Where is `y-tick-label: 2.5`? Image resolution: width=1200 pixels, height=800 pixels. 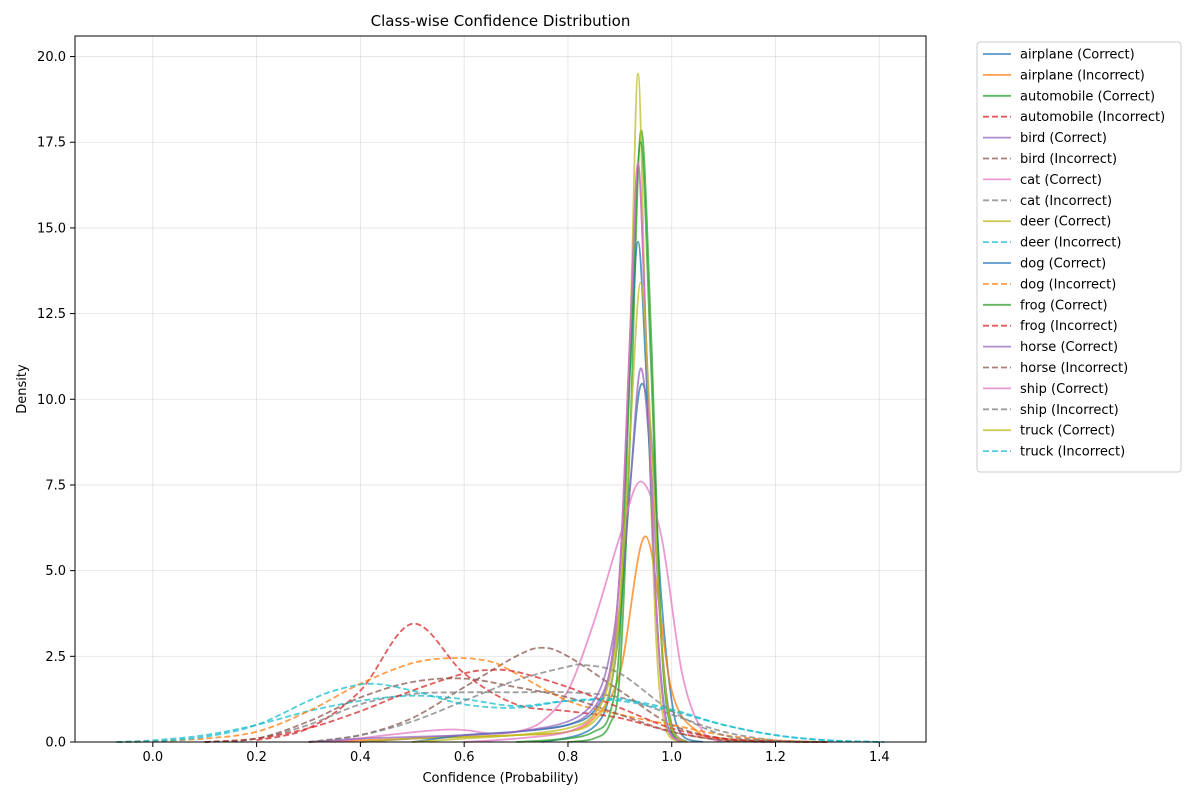 y-tick-label: 2.5 is located at coordinates (55, 657).